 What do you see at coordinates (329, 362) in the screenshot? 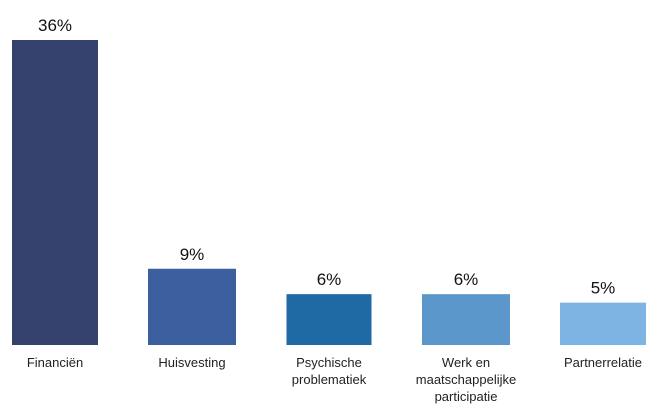
I see `category-label-2-line-0: Psychische` at bounding box center [329, 362].